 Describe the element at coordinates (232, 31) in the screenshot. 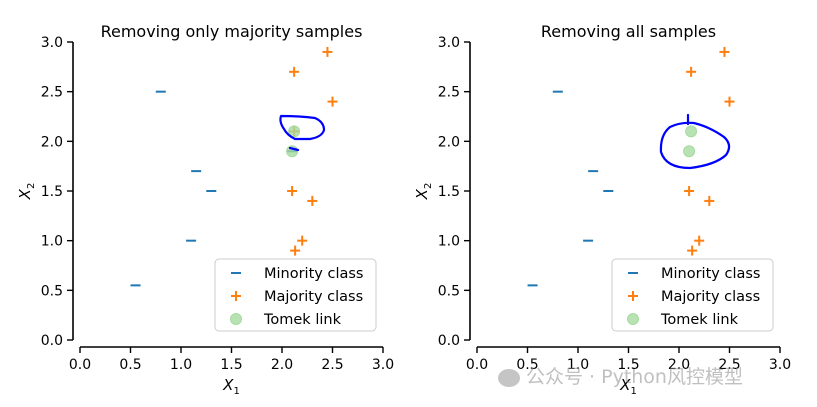

I see `chart-title: Removing only majority samples` at that location.